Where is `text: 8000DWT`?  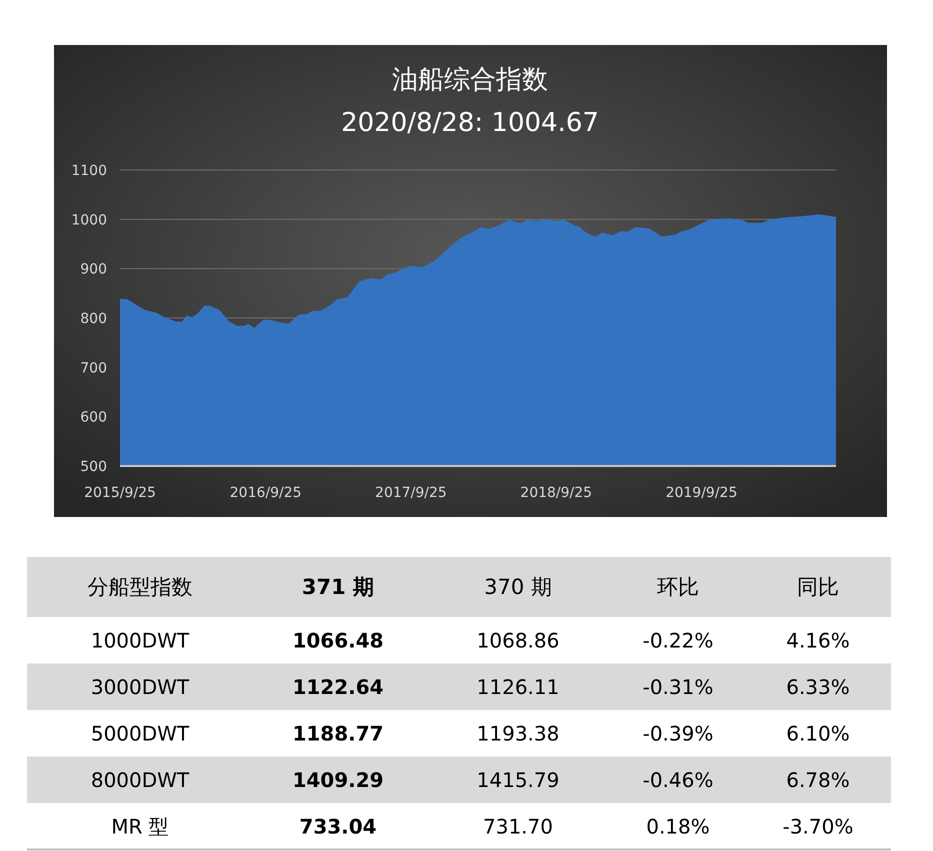
text: 8000DWT is located at coordinates (140, 780).